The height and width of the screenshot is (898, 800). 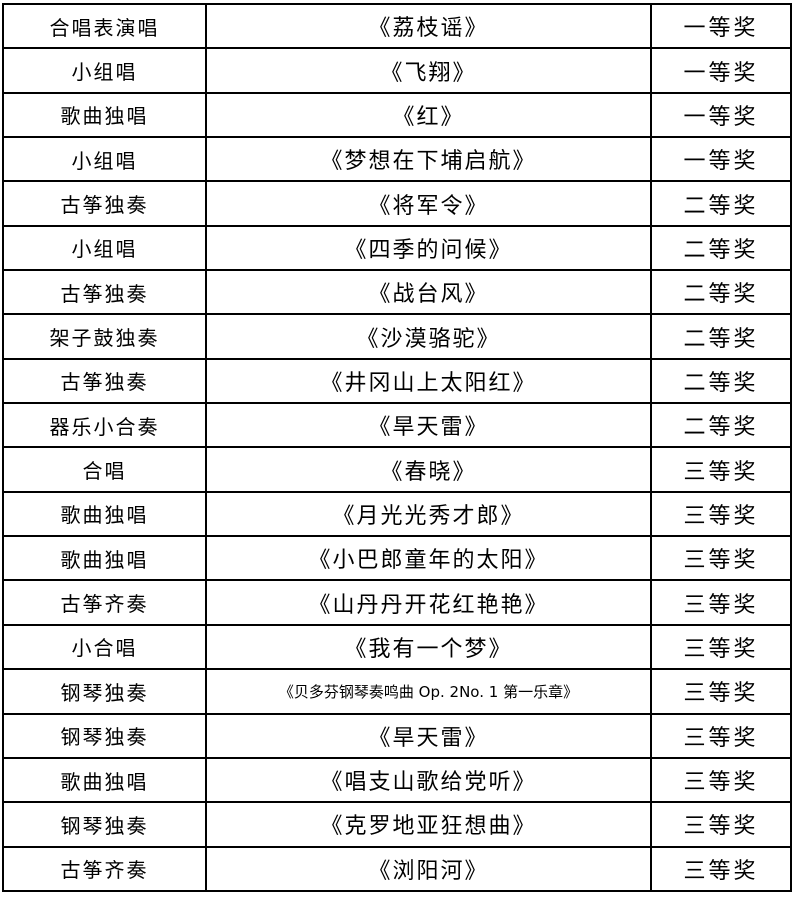 I want to click on table-row: 合唱 《春晓》 三等奖, so click(x=397, y=469).